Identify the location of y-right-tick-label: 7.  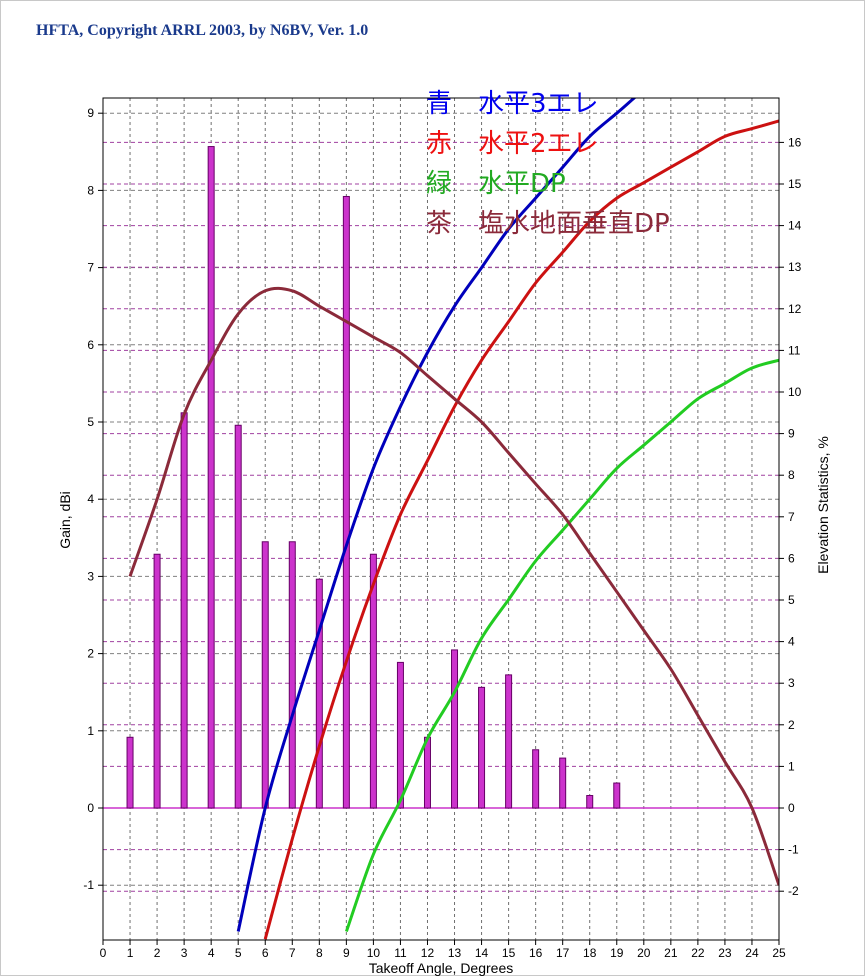
(791, 517).